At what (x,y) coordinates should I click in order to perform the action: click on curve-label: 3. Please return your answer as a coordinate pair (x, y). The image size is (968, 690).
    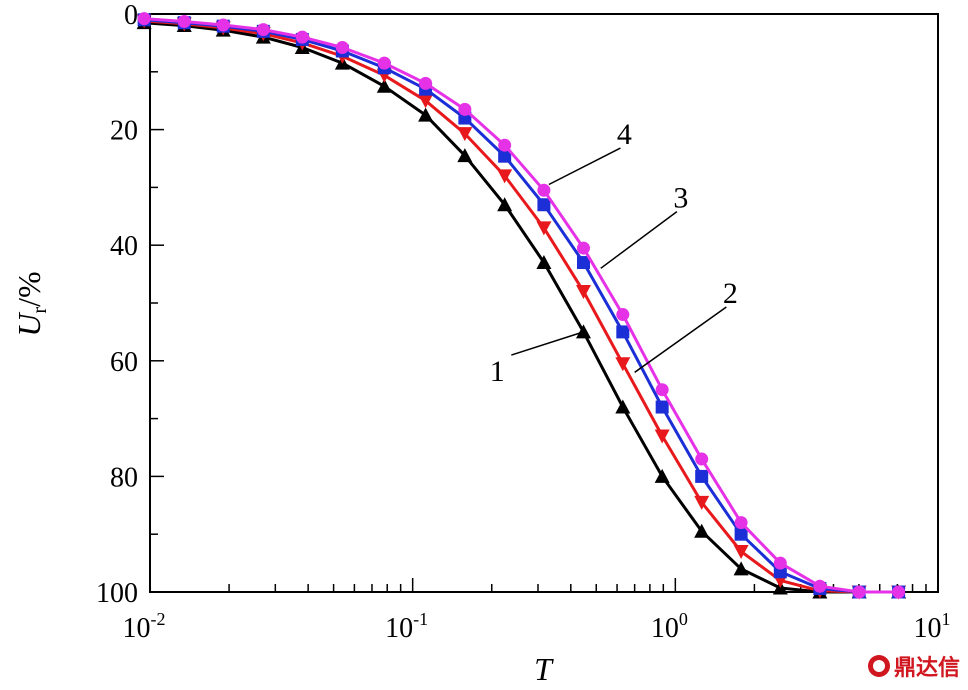
    Looking at the image, I should click on (680, 198).